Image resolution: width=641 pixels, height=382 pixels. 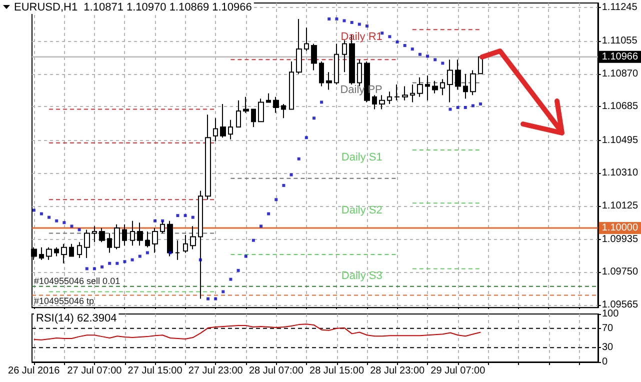 What do you see at coordinates (620, 228) in the screenshot?
I see `ref-line-label: 1.10000` at bounding box center [620, 228].